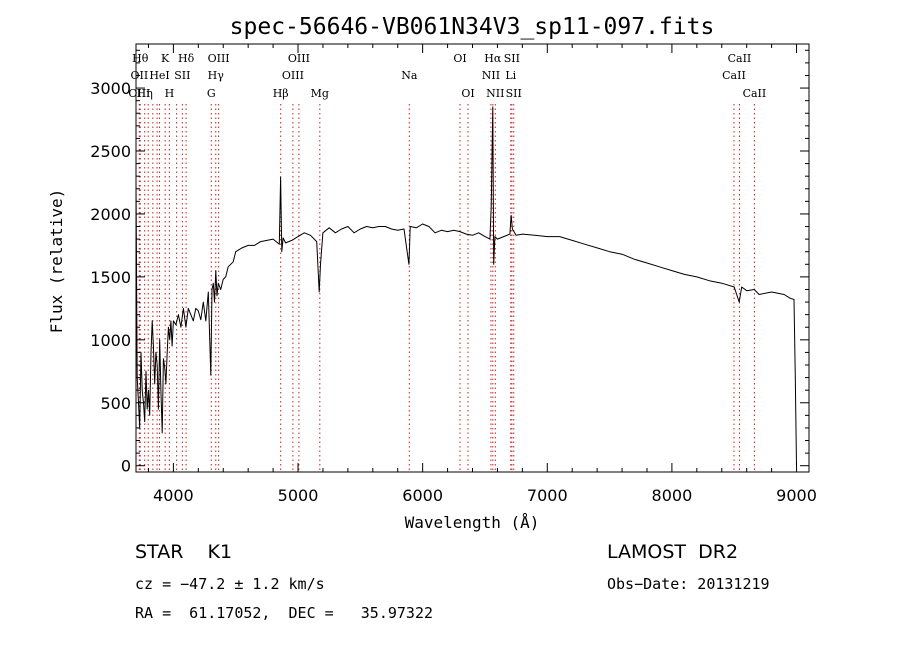  I want to click on y-tick-label: 500, so click(115, 403).